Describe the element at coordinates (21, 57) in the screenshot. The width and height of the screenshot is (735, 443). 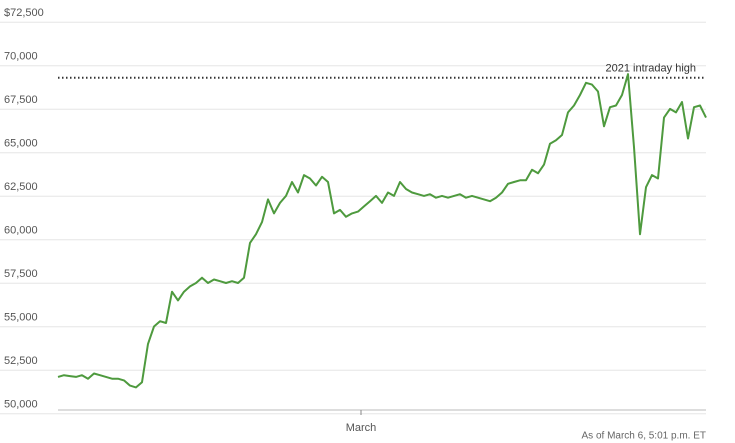
I see `y-tick-label: 70,000` at that location.